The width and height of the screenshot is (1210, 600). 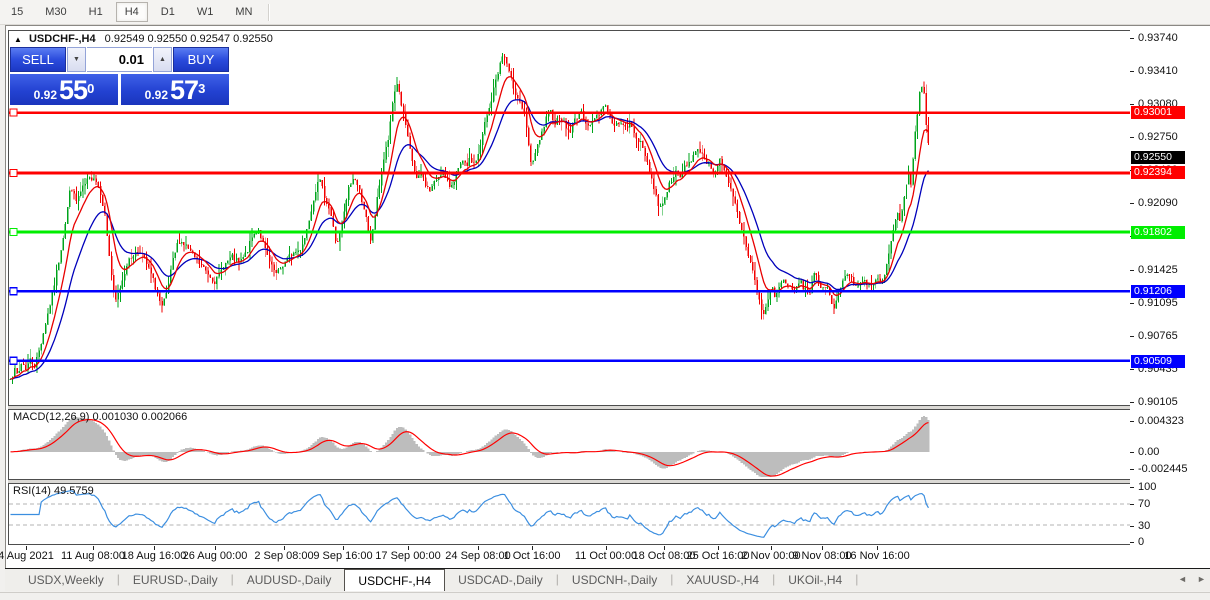 I want to click on rsi-chart-canvas, so click(x=569, y=514).